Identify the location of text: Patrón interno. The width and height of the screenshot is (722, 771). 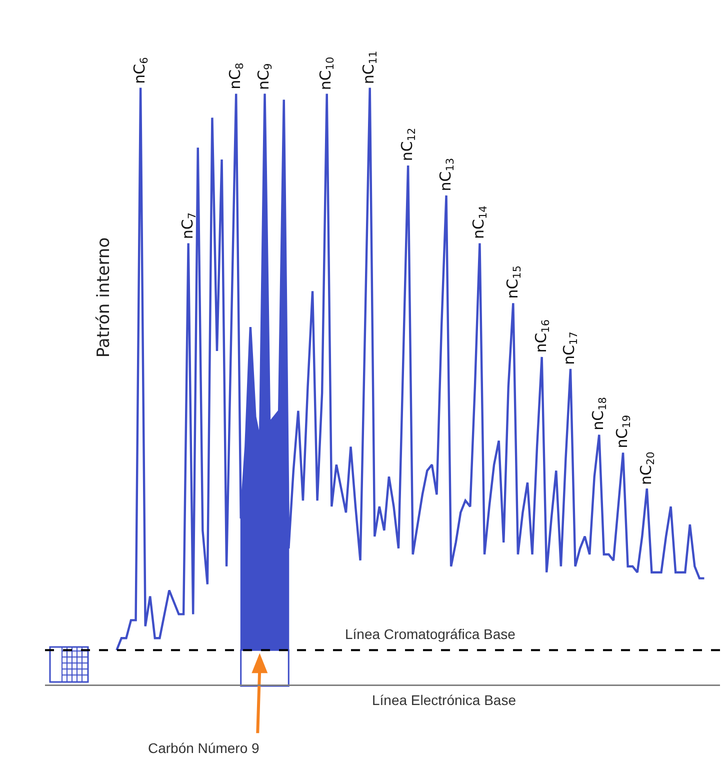
(104, 297).